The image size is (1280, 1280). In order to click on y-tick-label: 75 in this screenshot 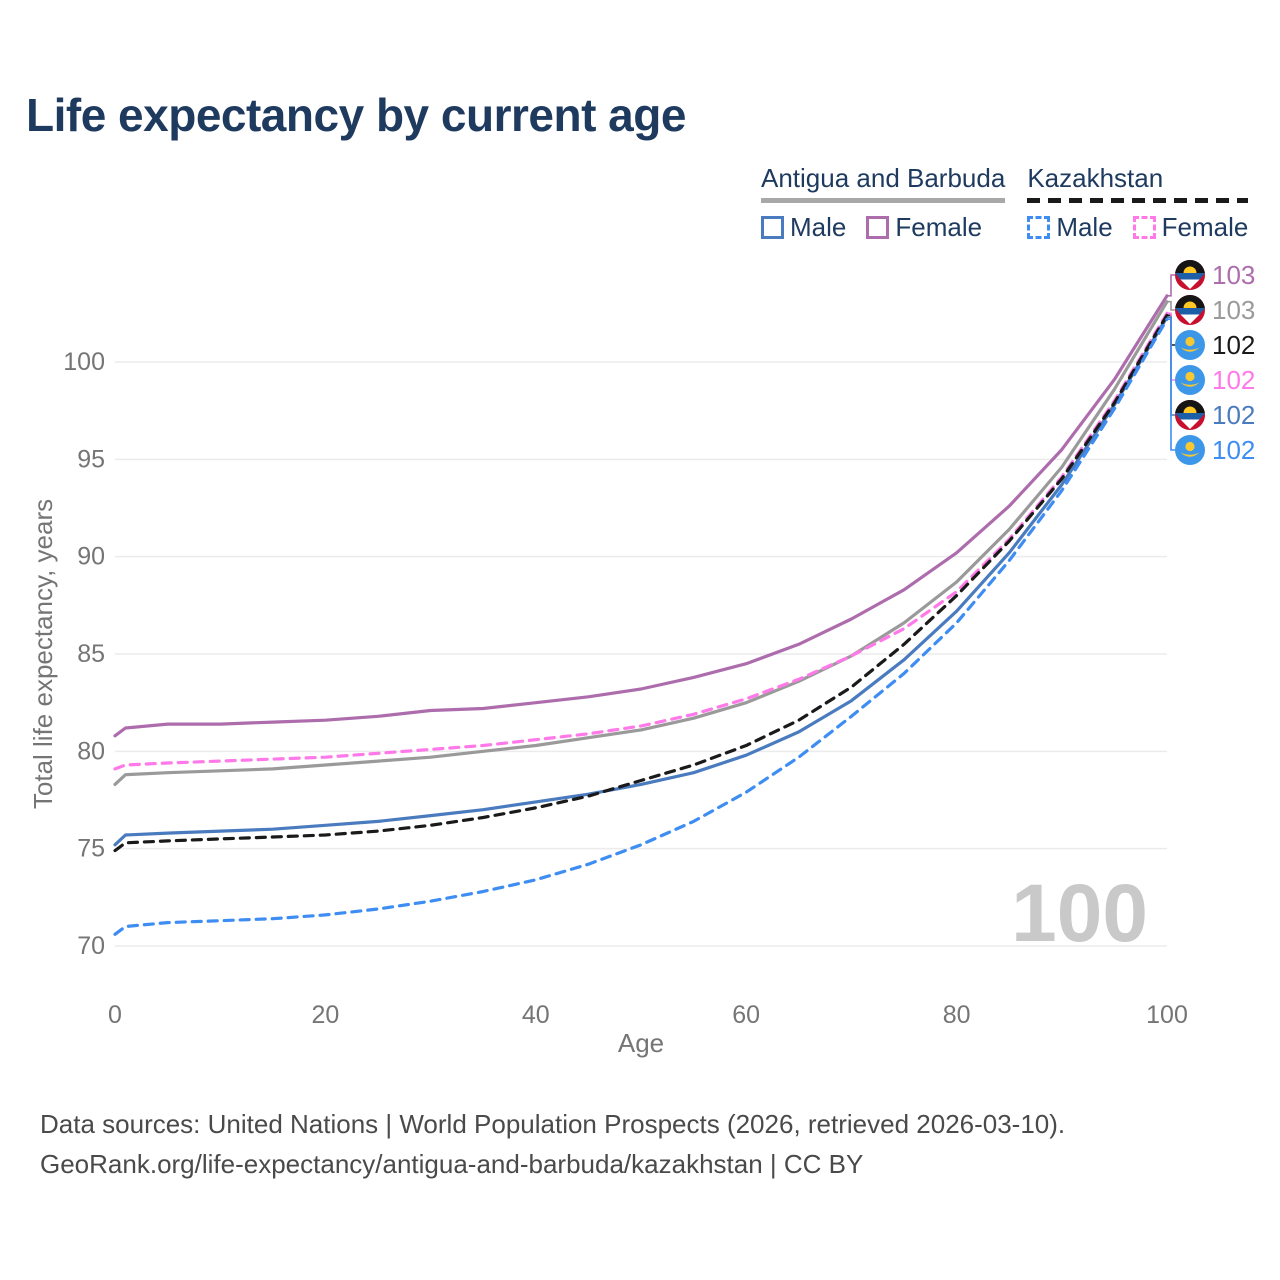, I will do `click(91, 849)`.